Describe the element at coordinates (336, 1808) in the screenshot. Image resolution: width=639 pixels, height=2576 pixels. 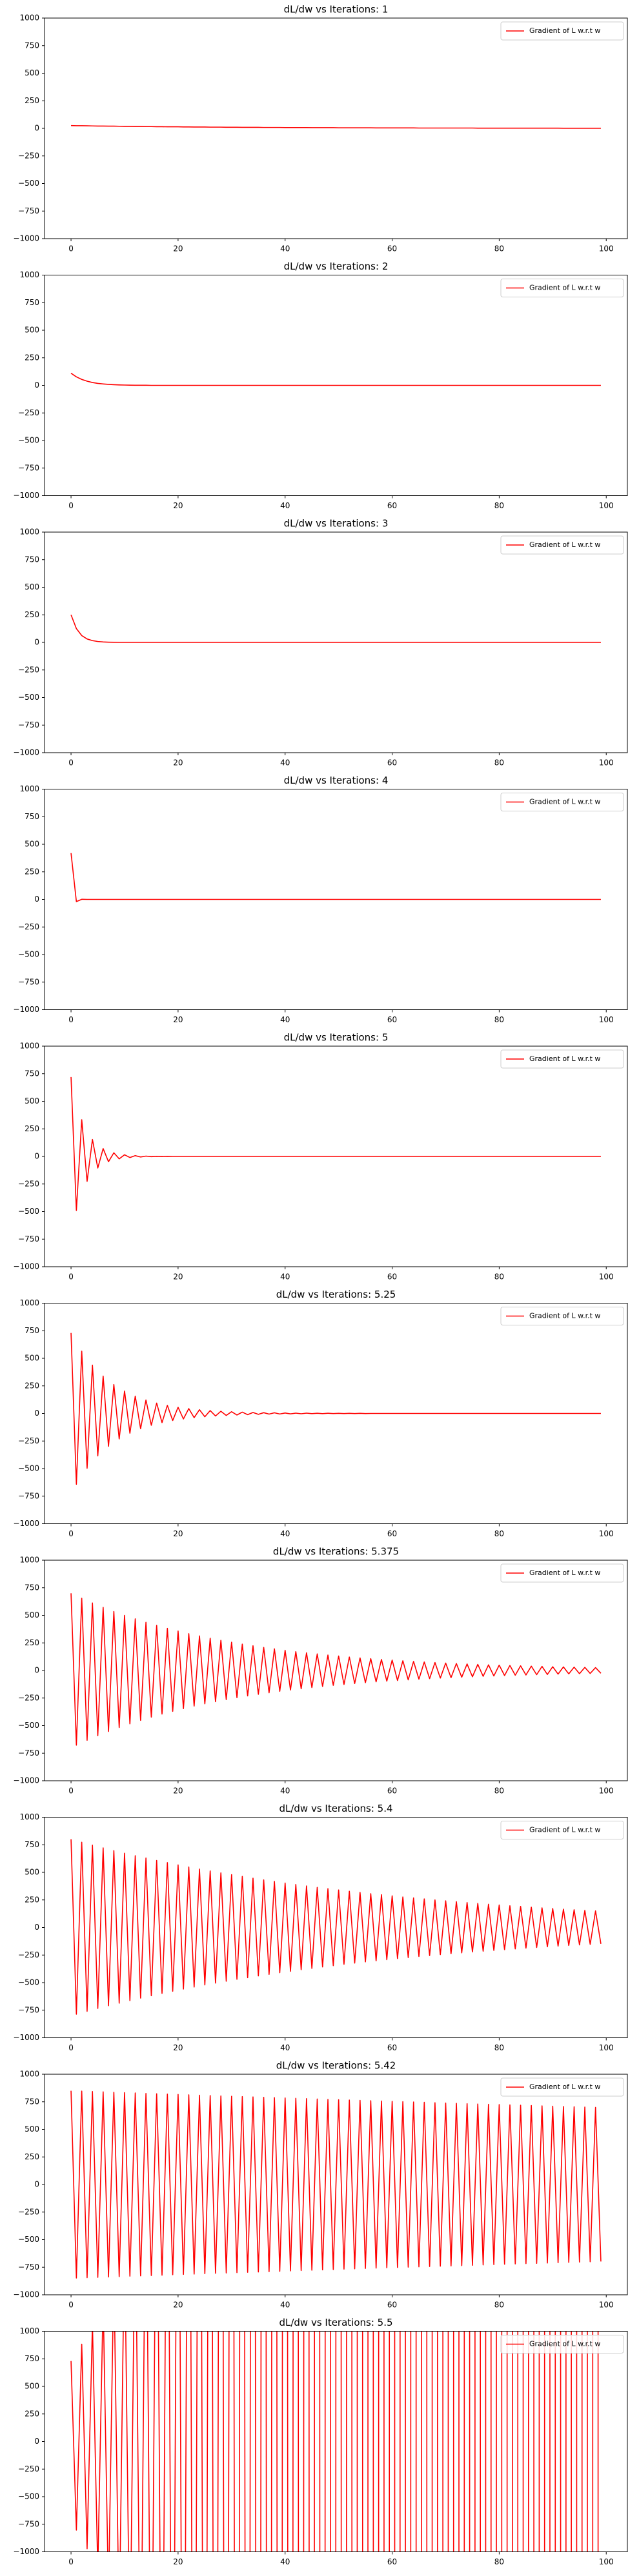
I see `chart-title: dL/dw vs Iterations: 5.4` at that location.